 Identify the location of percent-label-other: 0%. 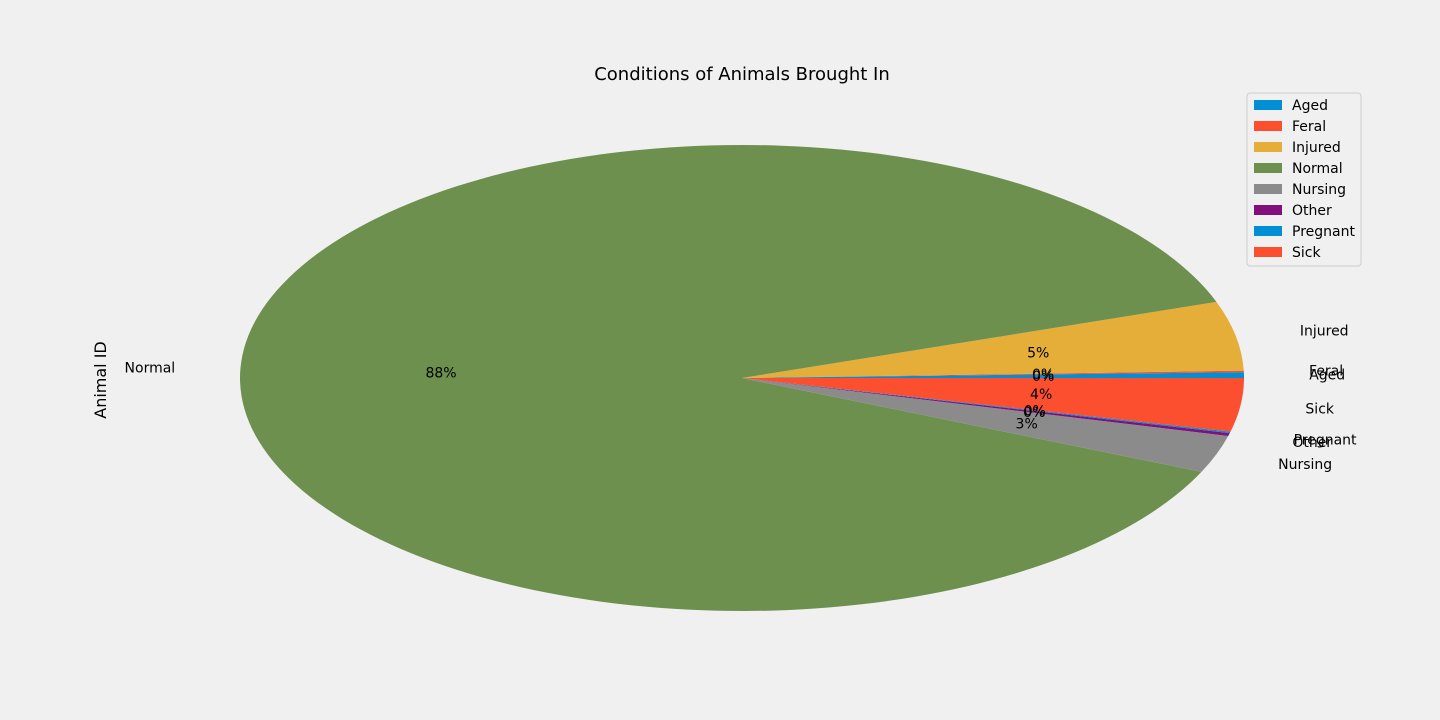
(1034, 413).